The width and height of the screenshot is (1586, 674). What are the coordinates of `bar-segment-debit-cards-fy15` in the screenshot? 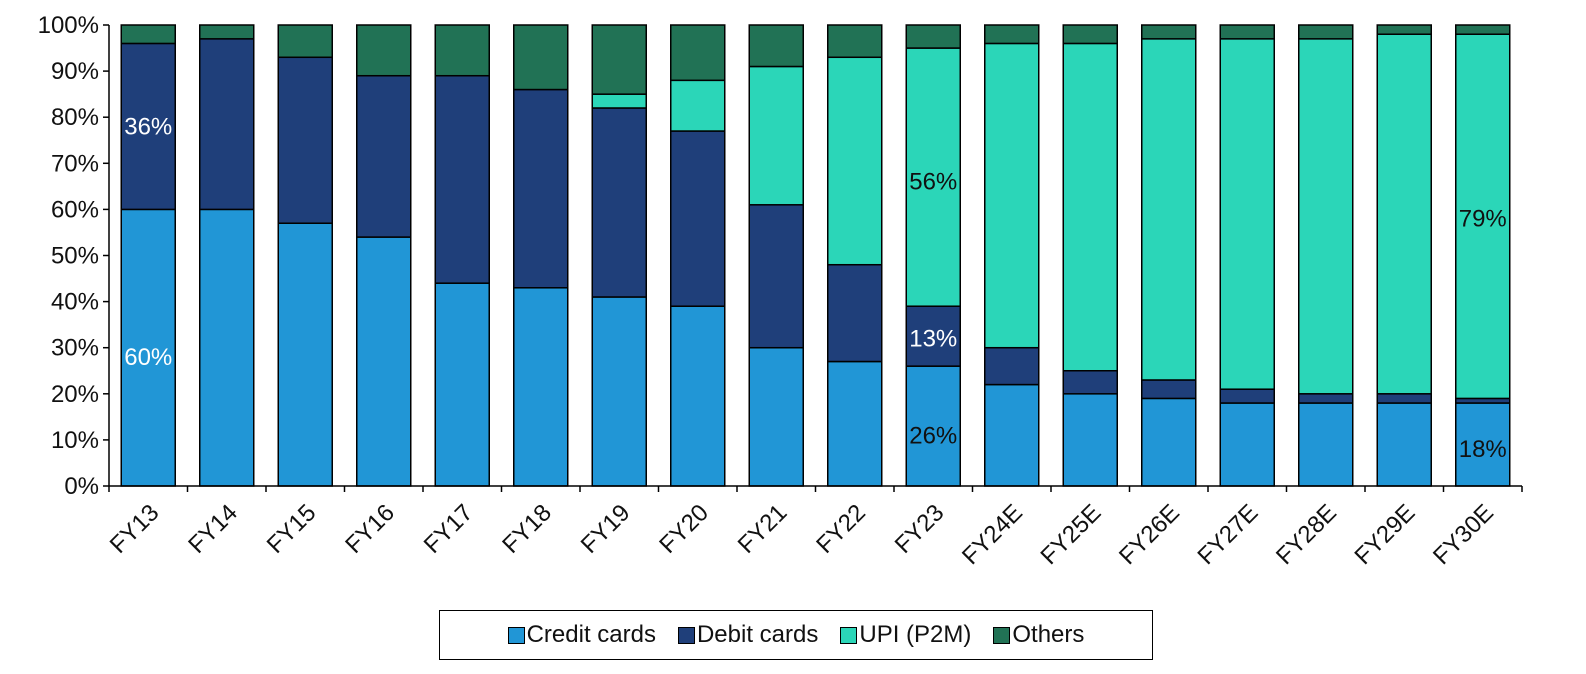 It's located at (305, 140).